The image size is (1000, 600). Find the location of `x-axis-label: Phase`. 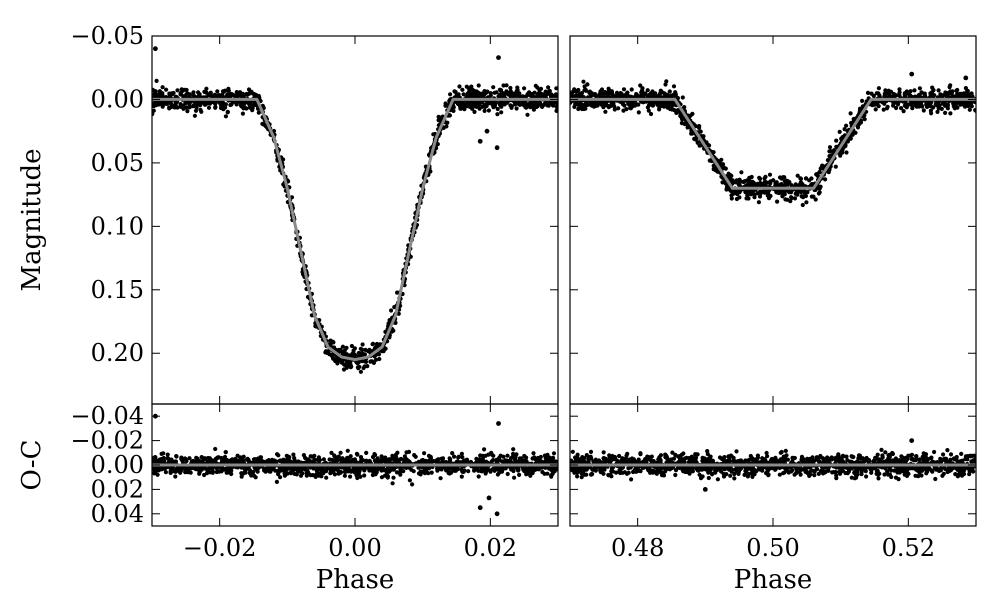

x-axis-label: Phase is located at coordinates (355, 580).